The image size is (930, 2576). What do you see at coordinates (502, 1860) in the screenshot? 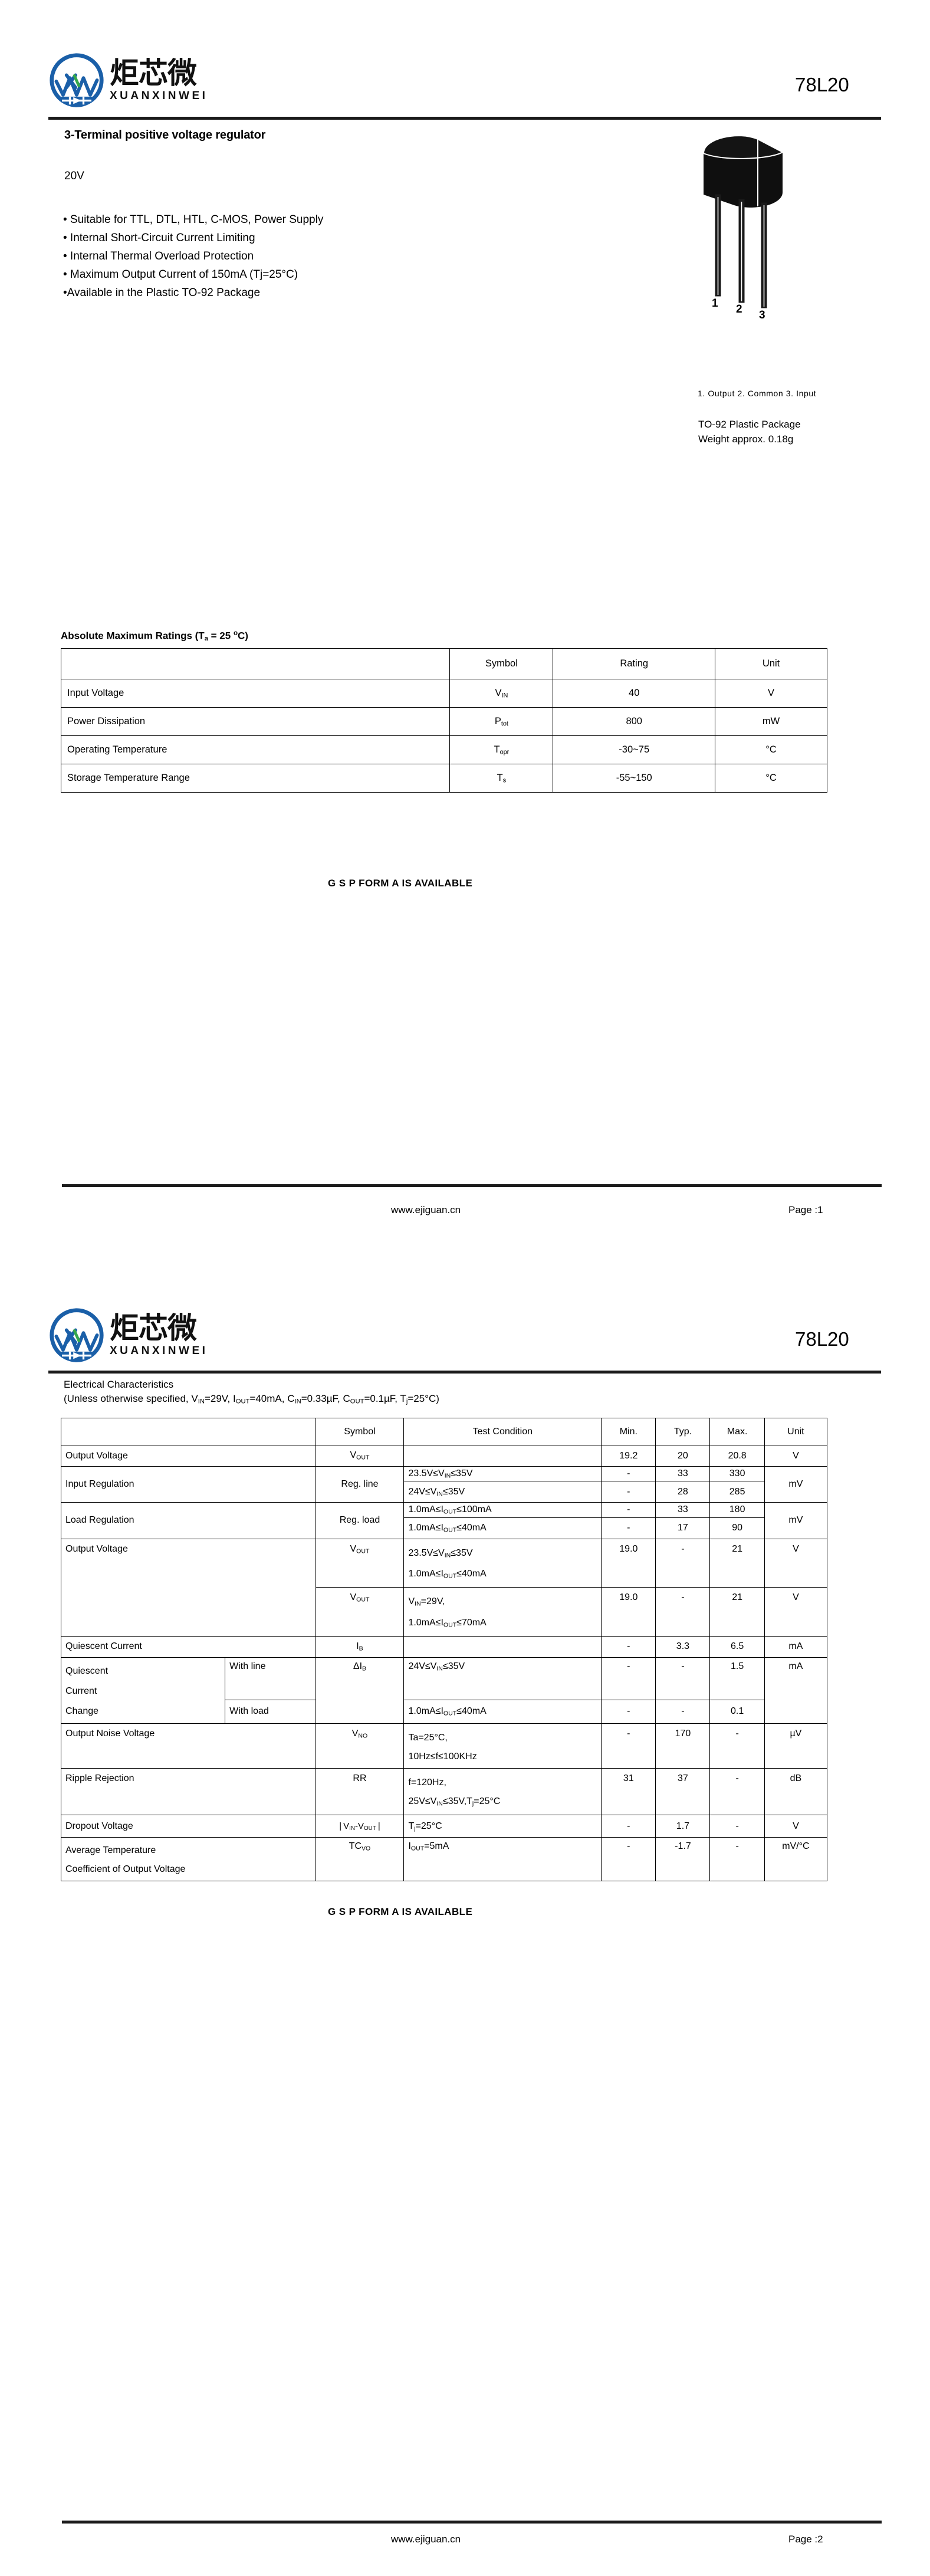
I see `ec-condition: IOUT=5mA` at bounding box center [502, 1860].